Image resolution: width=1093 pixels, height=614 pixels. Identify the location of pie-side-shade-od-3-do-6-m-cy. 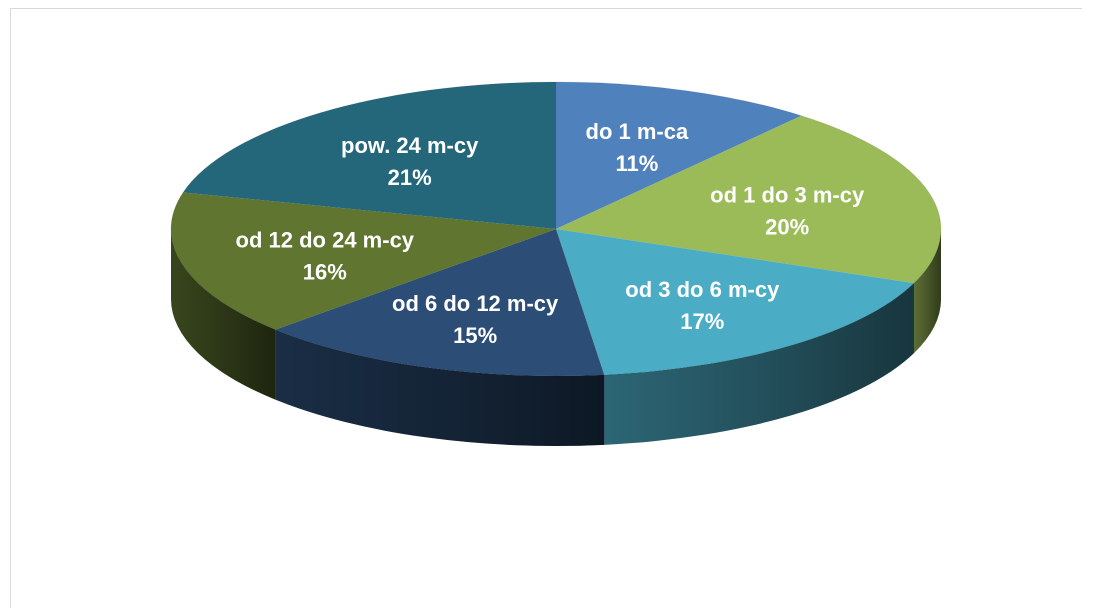
(759, 364).